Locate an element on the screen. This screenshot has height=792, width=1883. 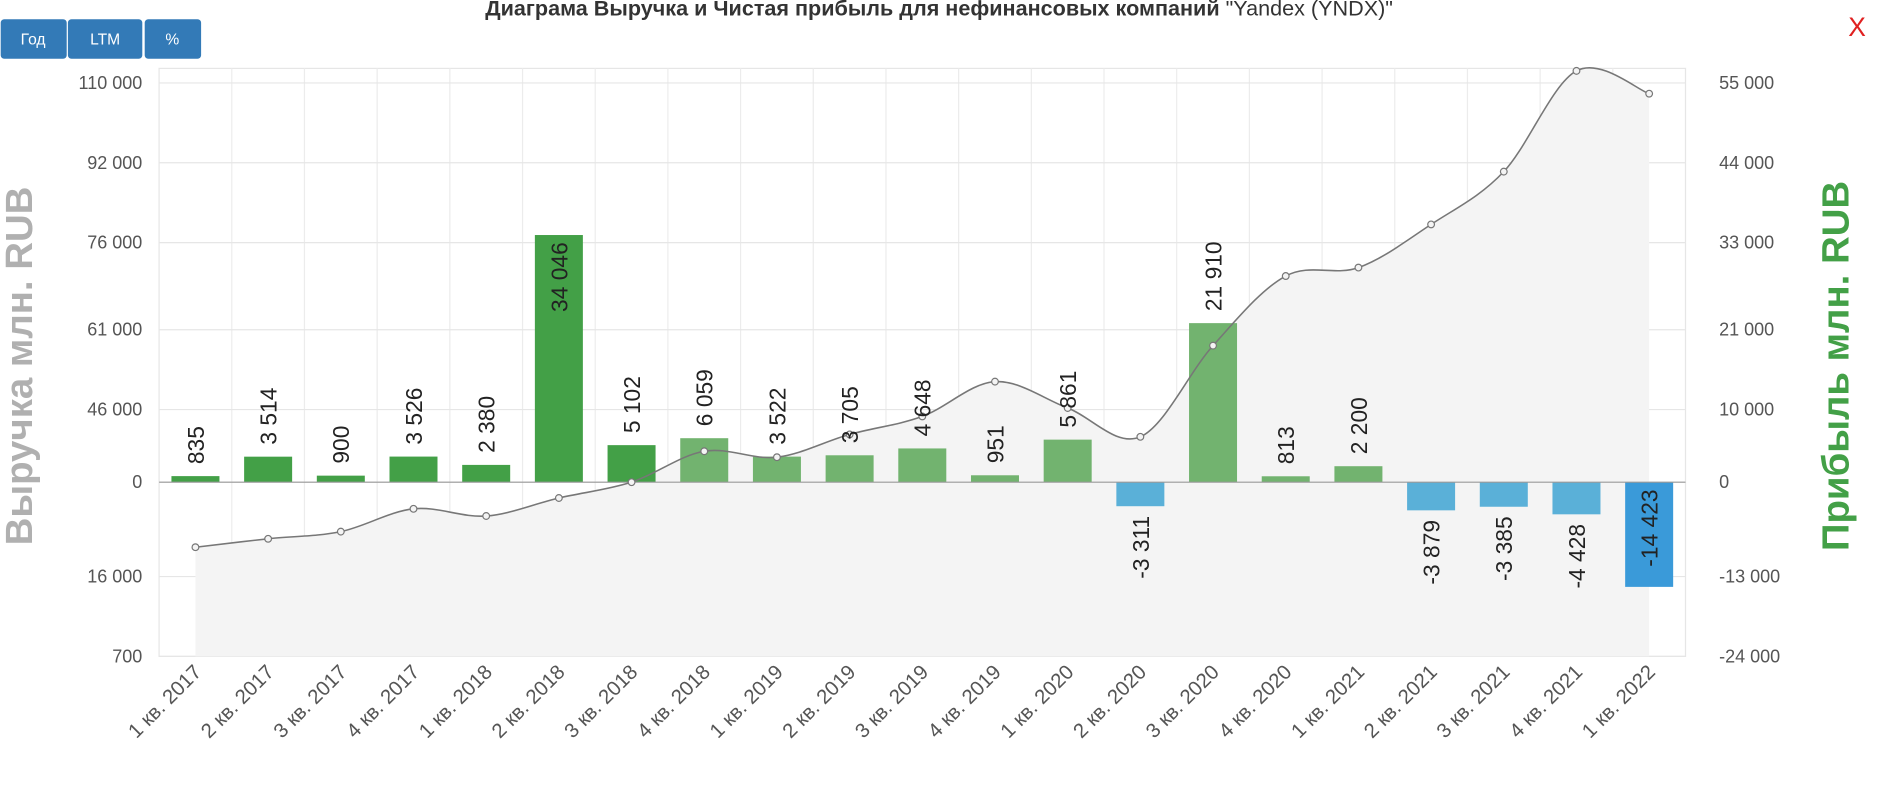
x-tick-label: 4 кв. 2020 is located at coordinates (1256, 702).